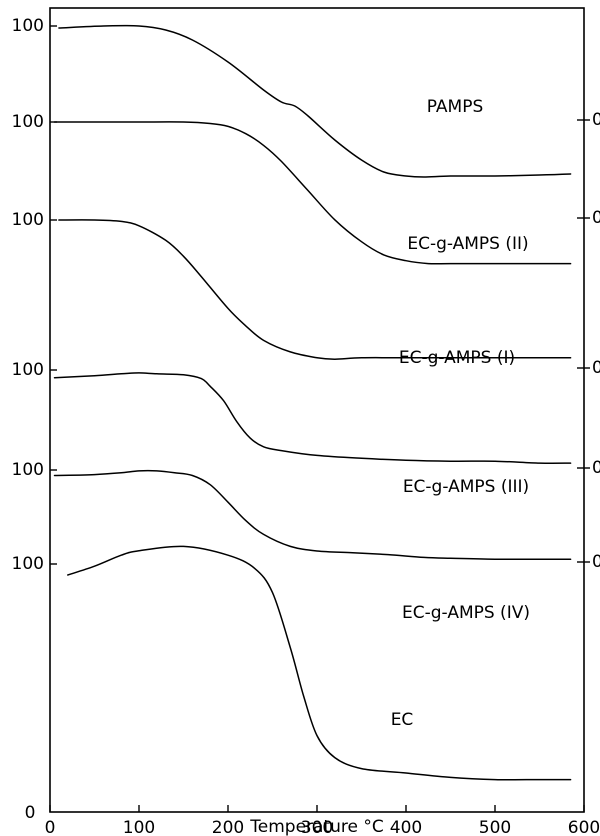 The height and width of the screenshot is (836, 600). What do you see at coordinates (455, 107) in the screenshot?
I see `series-label: PAMPS` at bounding box center [455, 107].